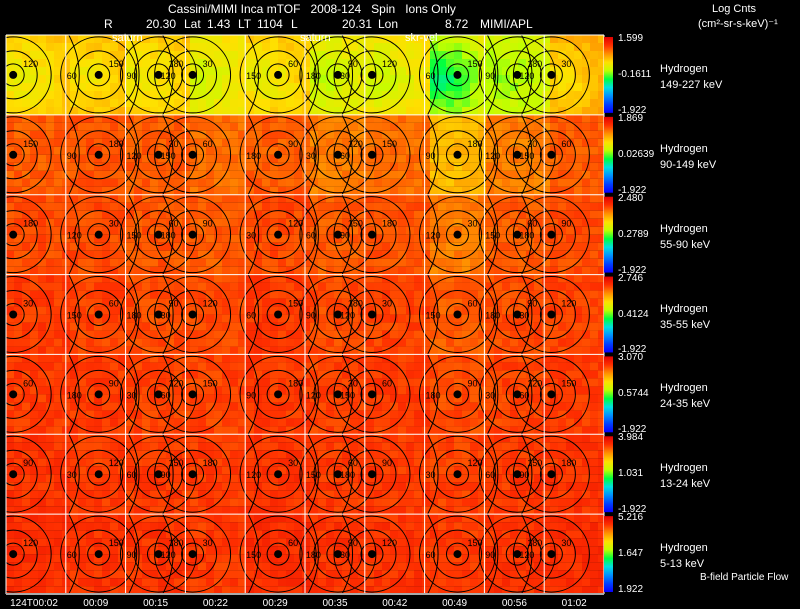 This screenshot has height=609, width=800. What do you see at coordinates (294, 24) in the screenshot?
I see `l-label: L` at bounding box center [294, 24].